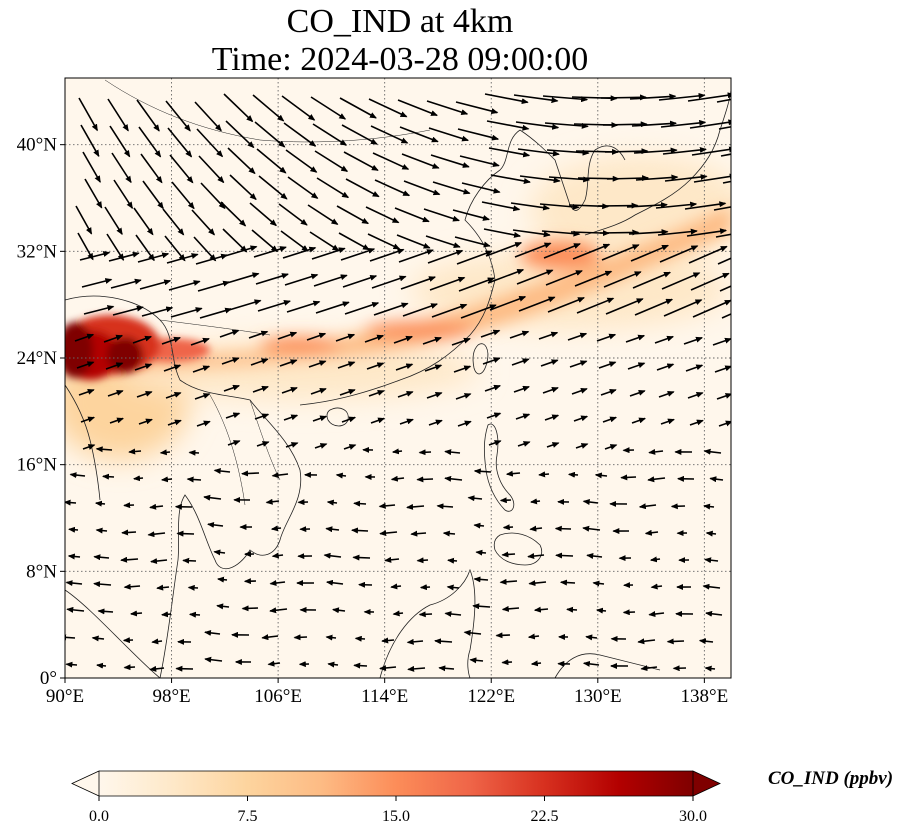 Image resolution: width=915 pixels, height=836 pixels. I want to click on coastline-mindanao, so click(517, 549).